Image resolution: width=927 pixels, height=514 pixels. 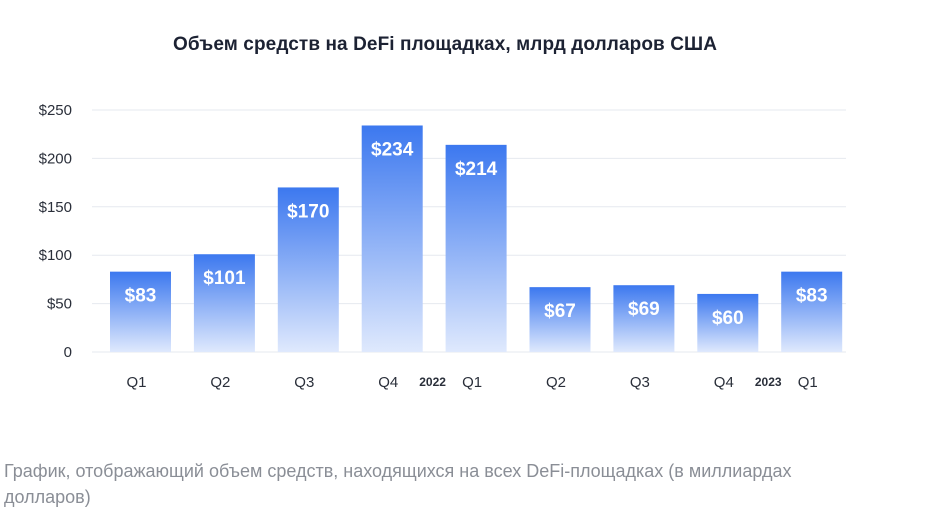 I want to click on y-tick-label: 0, so click(x=68, y=352).